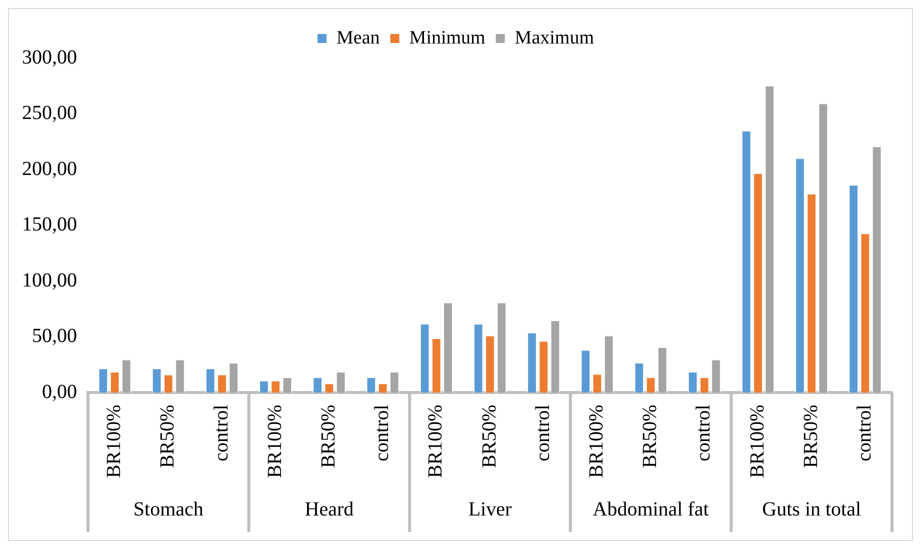 This screenshot has width=921, height=549. I want to click on legend-label: Minimum, so click(447, 37).